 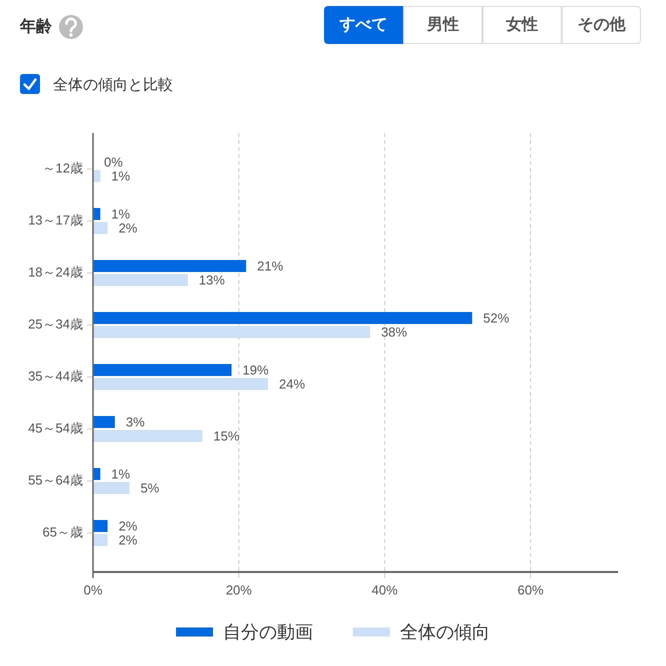 I want to click on x-tick-label: 20%, so click(x=239, y=590).